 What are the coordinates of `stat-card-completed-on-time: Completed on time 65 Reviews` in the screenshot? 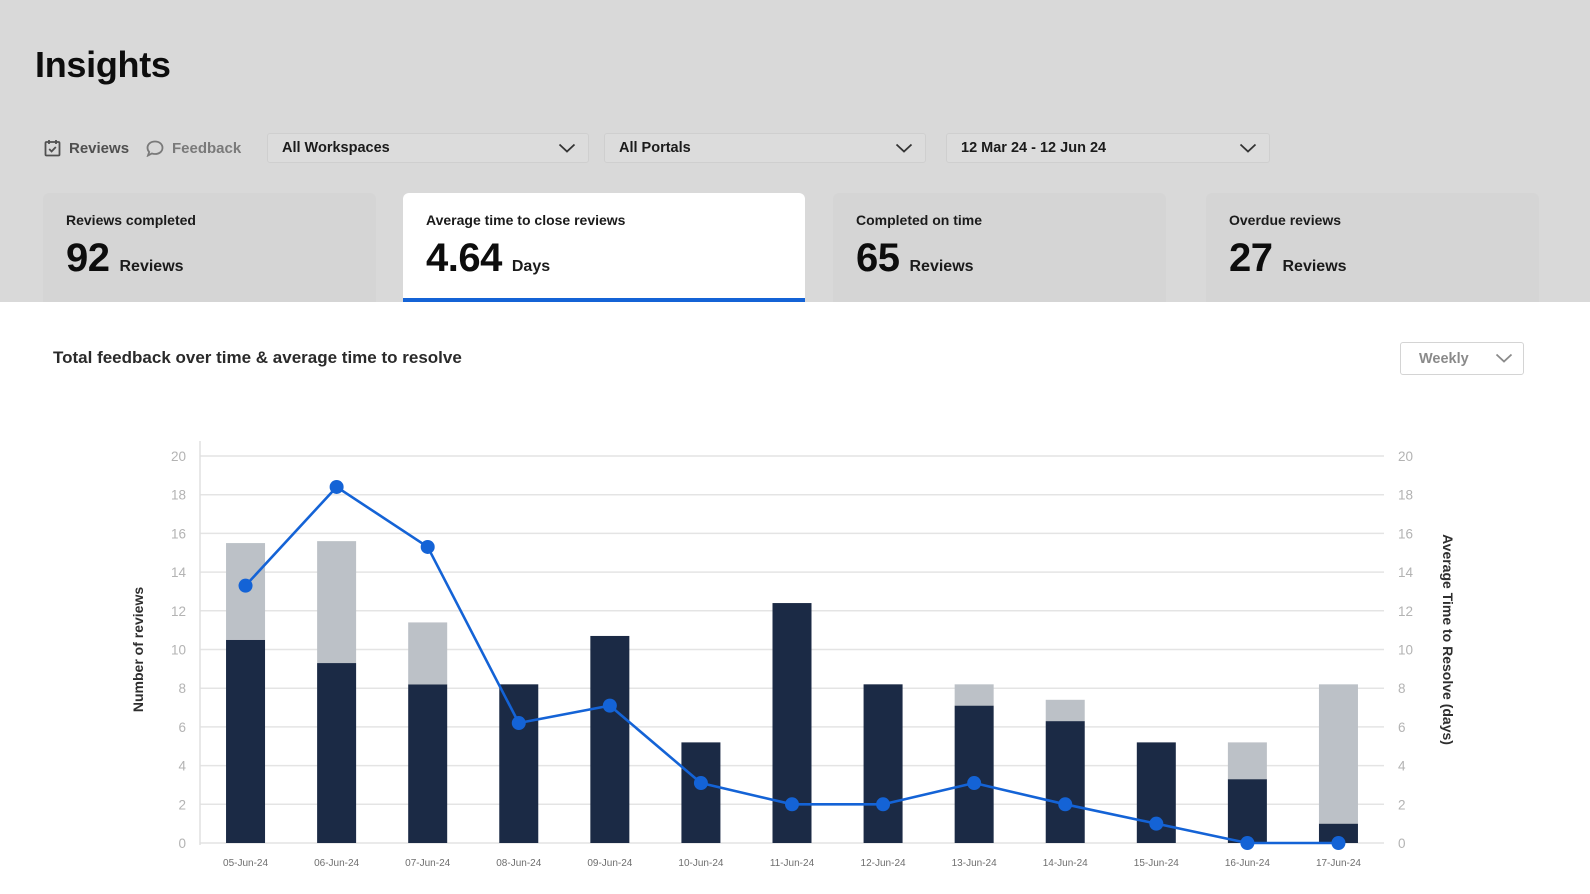 It's located at (999, 247).